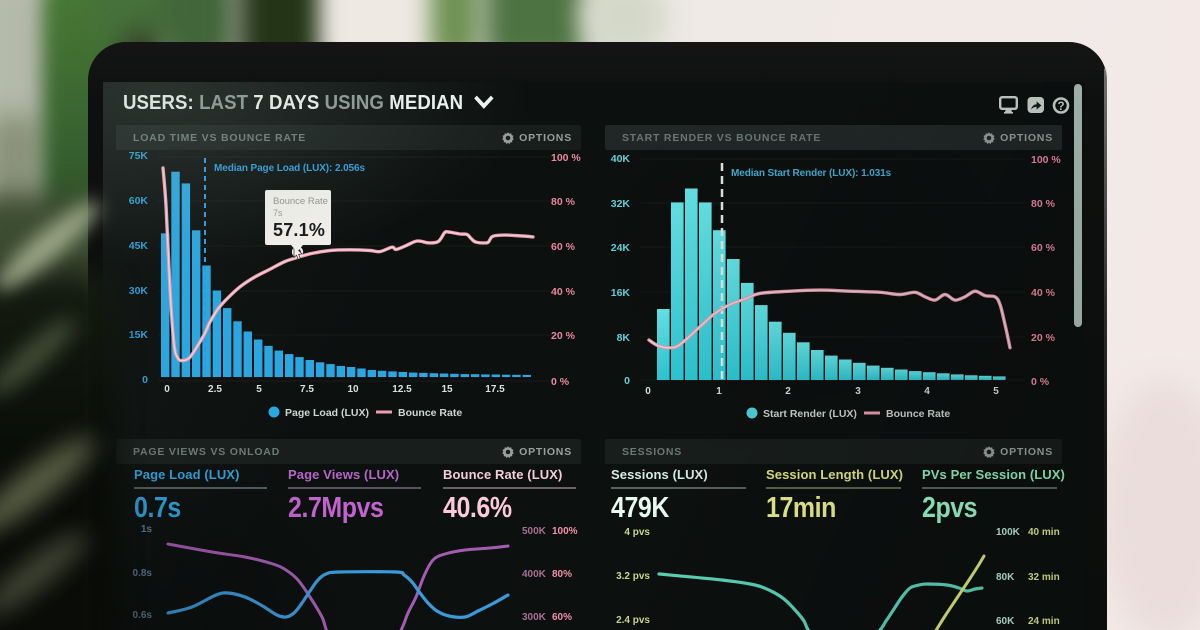 The width and height of the screenshot is (1200, 630). Describe the element at coordinates (289, 168) in the screenshot. I see `svg-text: Median Page Load (LUX): 2.056s` at that location.